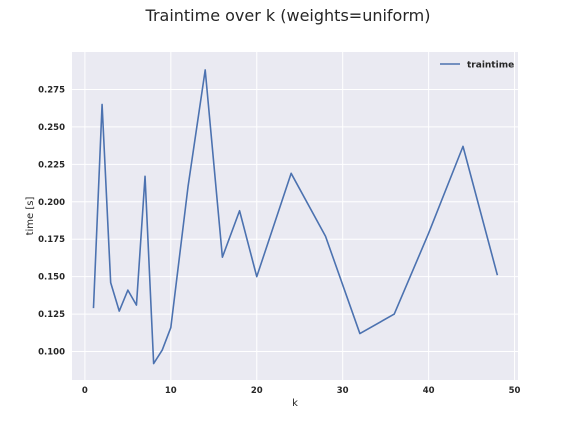  Describe the element at coordinates (51, 315) in the screenshot. I see `y-tick-label: 0.125` at that location.